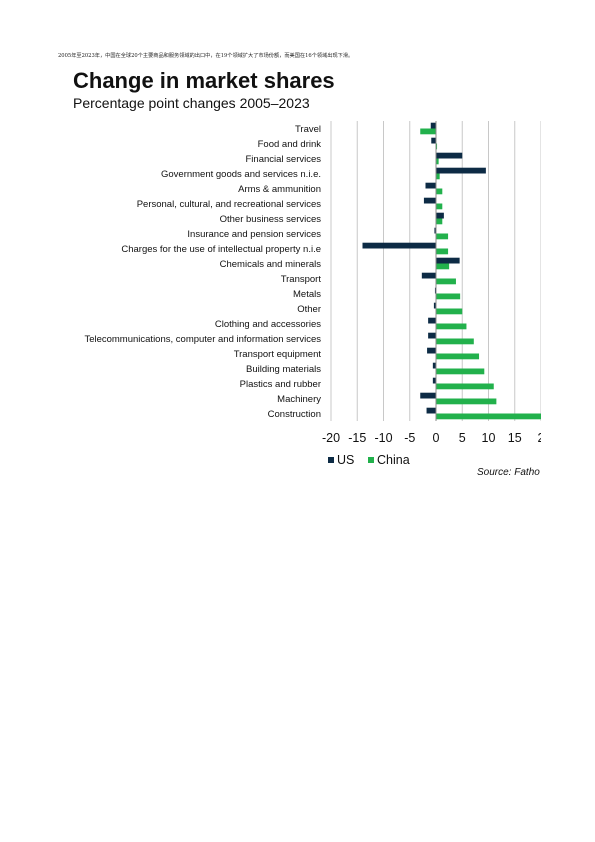 The image size is (595, 842). I want to click on category-label: Clothing and accessories, so click(268, 324).